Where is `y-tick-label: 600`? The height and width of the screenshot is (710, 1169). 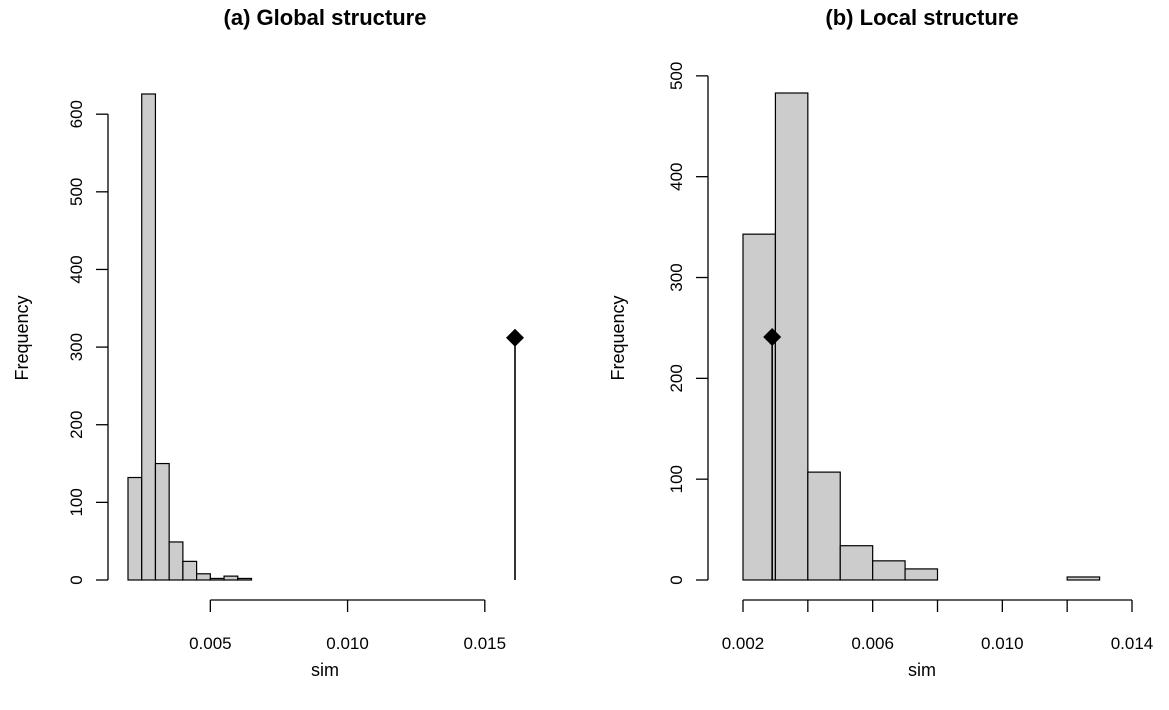 y-tick-label: 600 is located at coordinates (76, 114).